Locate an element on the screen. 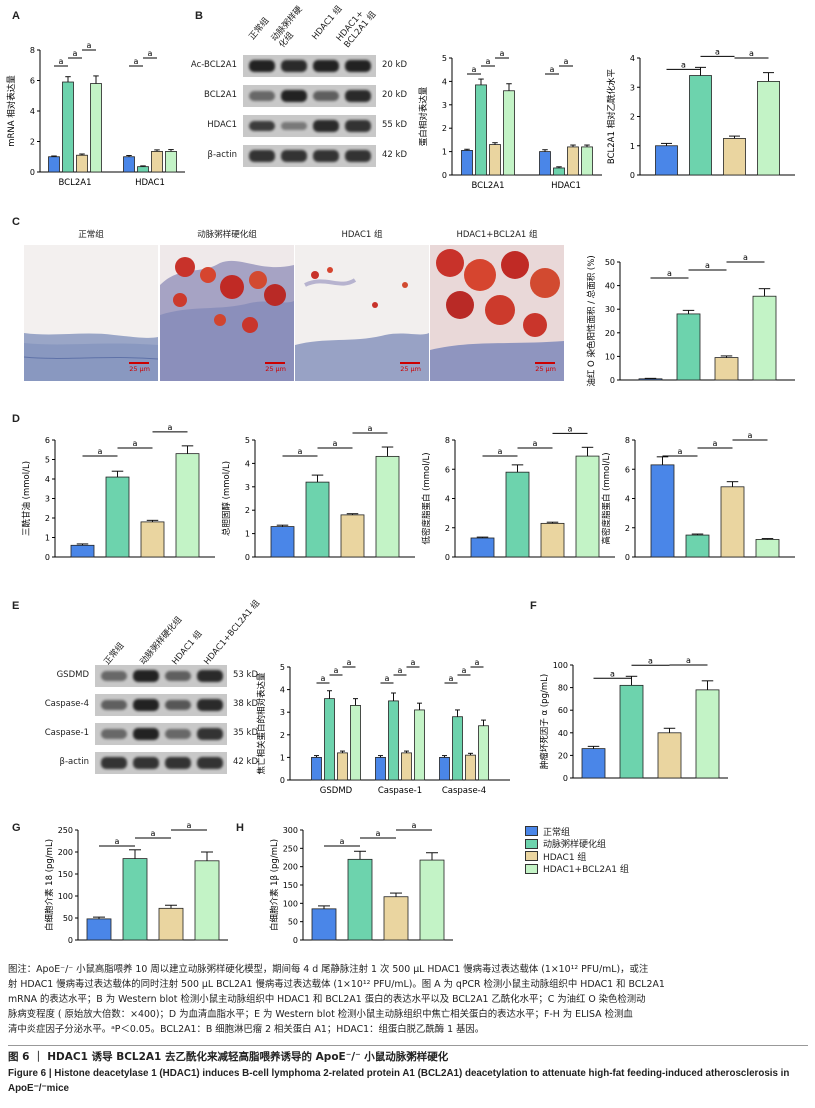 This screenshot has height=1108, width=815. blot-kd-label: 42 kD is located at coordinates (245, 762).